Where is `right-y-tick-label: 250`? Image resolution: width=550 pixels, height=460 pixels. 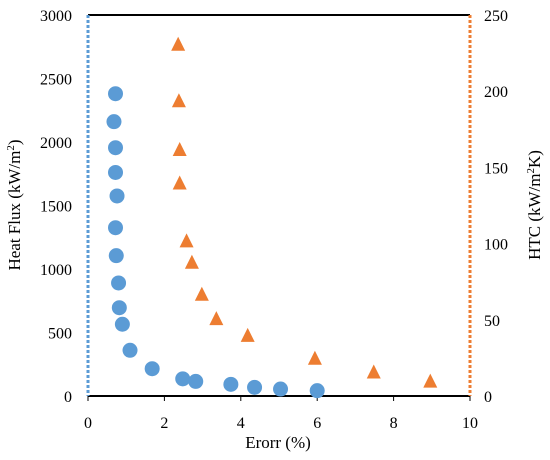
right-y-tick-label: 250 is located at coordinates (496, 16).